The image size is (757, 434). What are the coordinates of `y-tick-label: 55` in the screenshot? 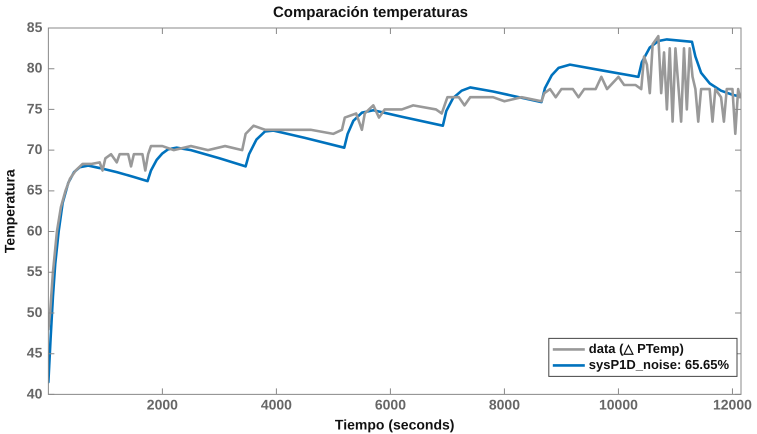 It's located at (34, 271).